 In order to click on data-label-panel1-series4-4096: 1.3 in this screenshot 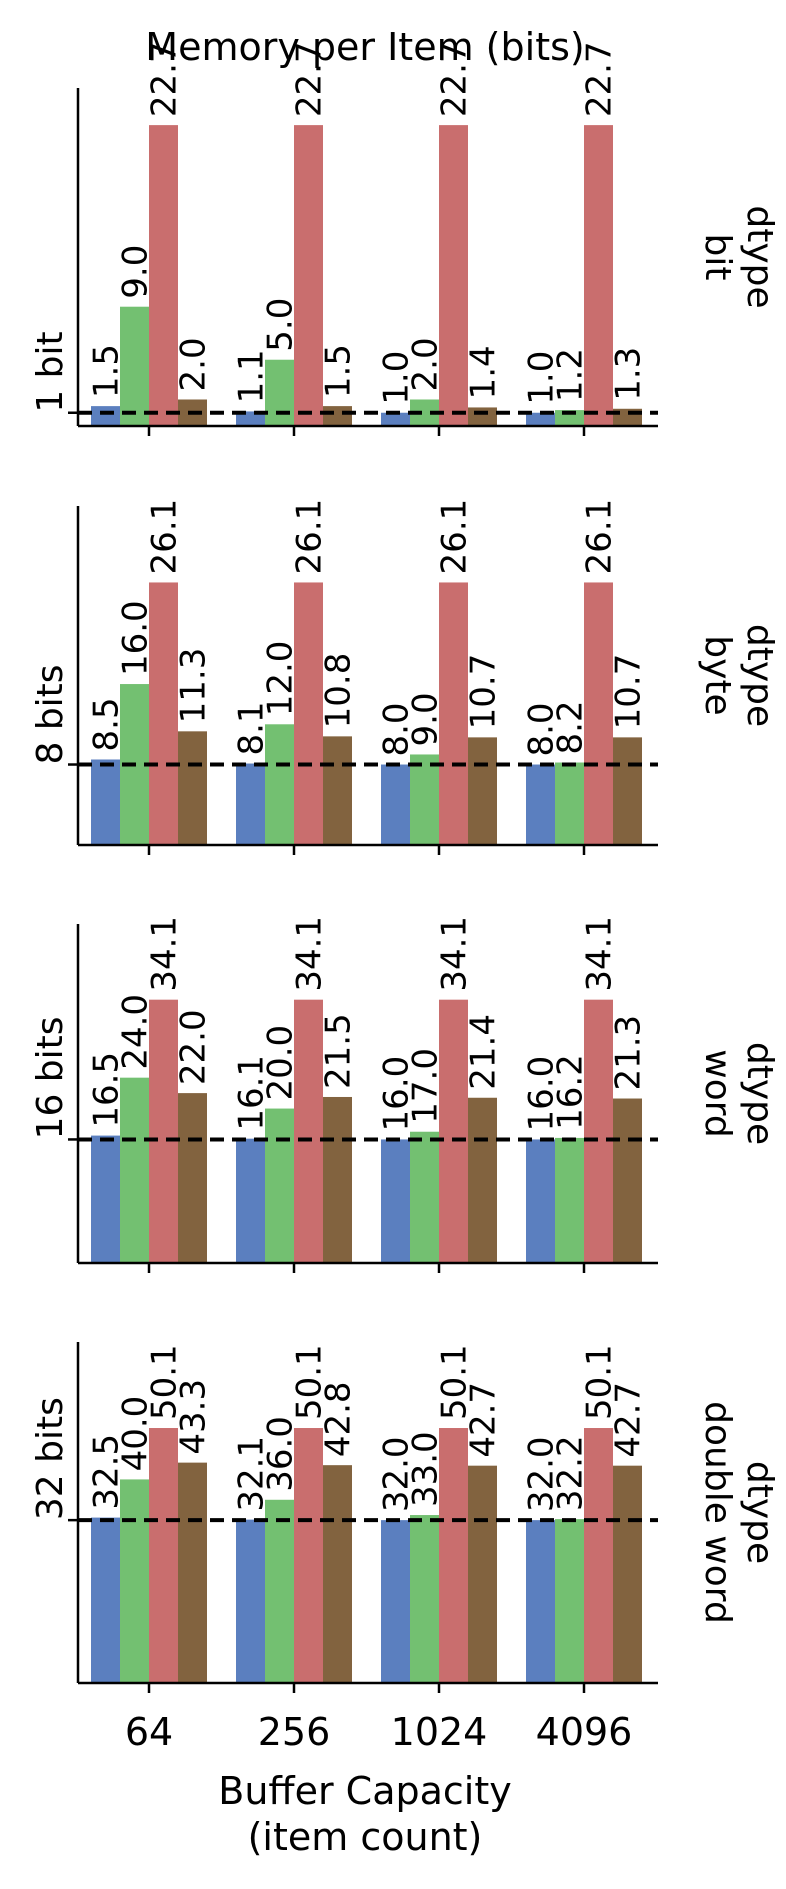, I will do `click(629, 374)`.